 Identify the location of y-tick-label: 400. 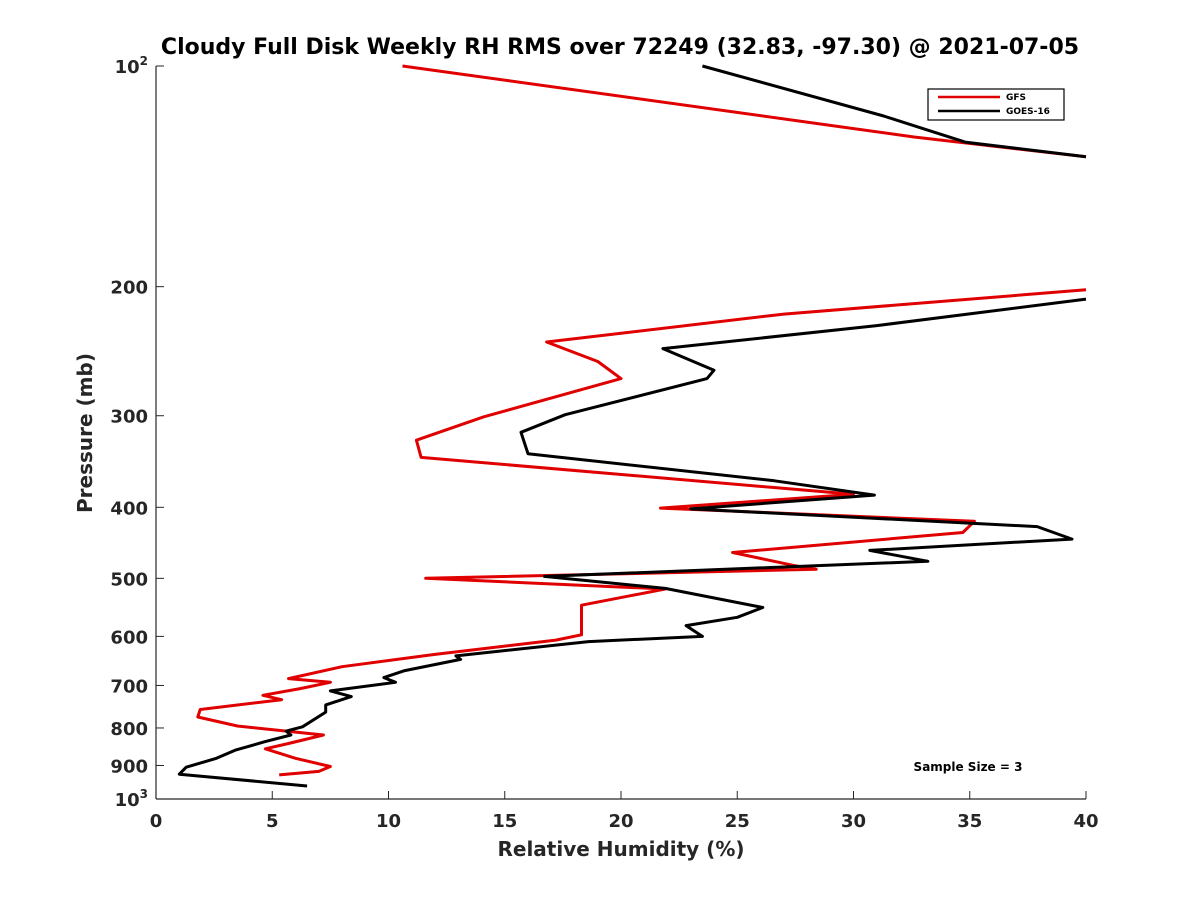
(129, 508).